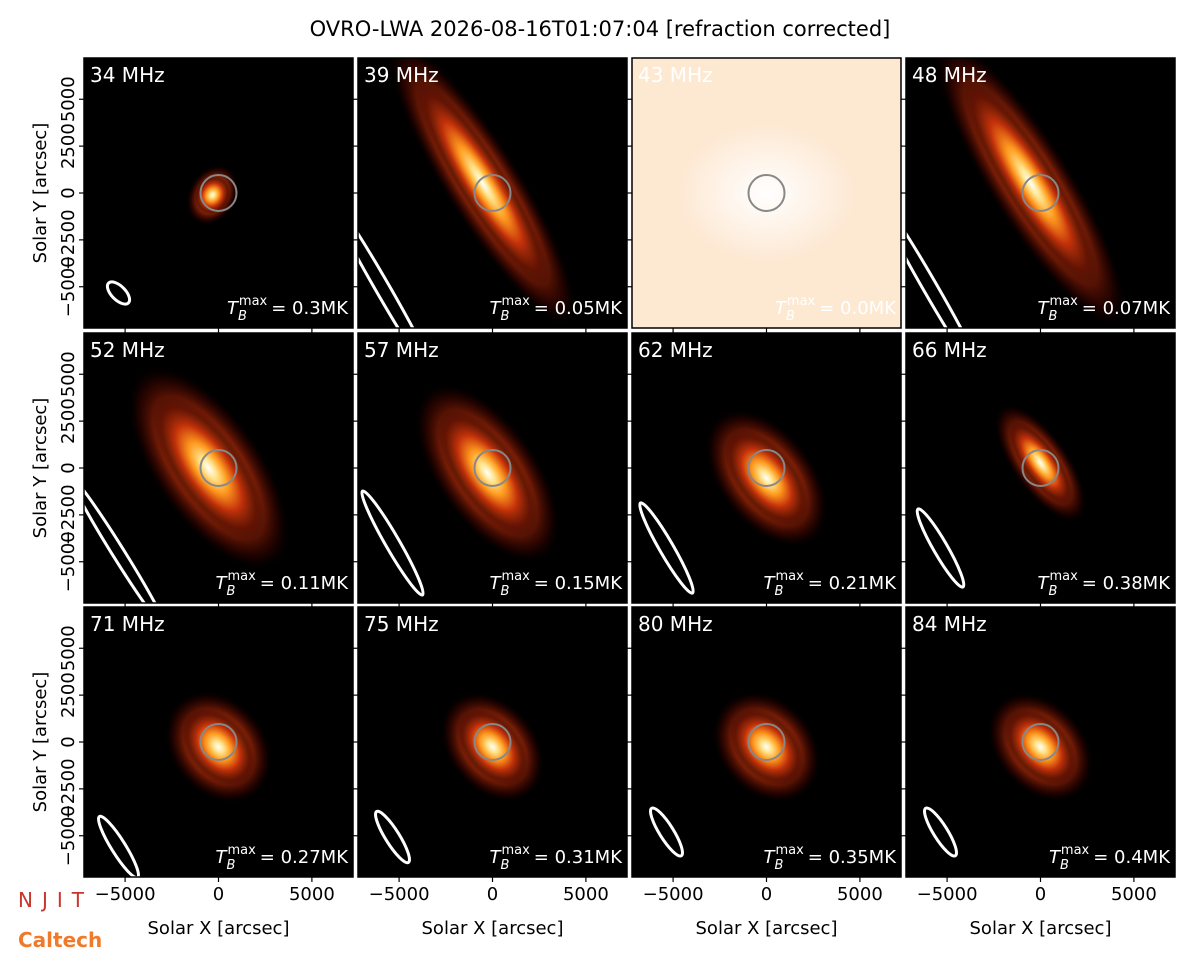  I want to click on frequency-label: 57 MHz, so click(401, 350).